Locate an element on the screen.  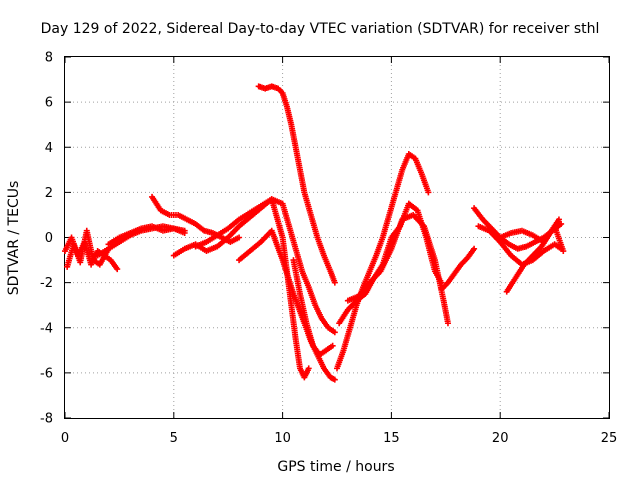
y-tick-label: 8 is located at coordinates (49, 58).